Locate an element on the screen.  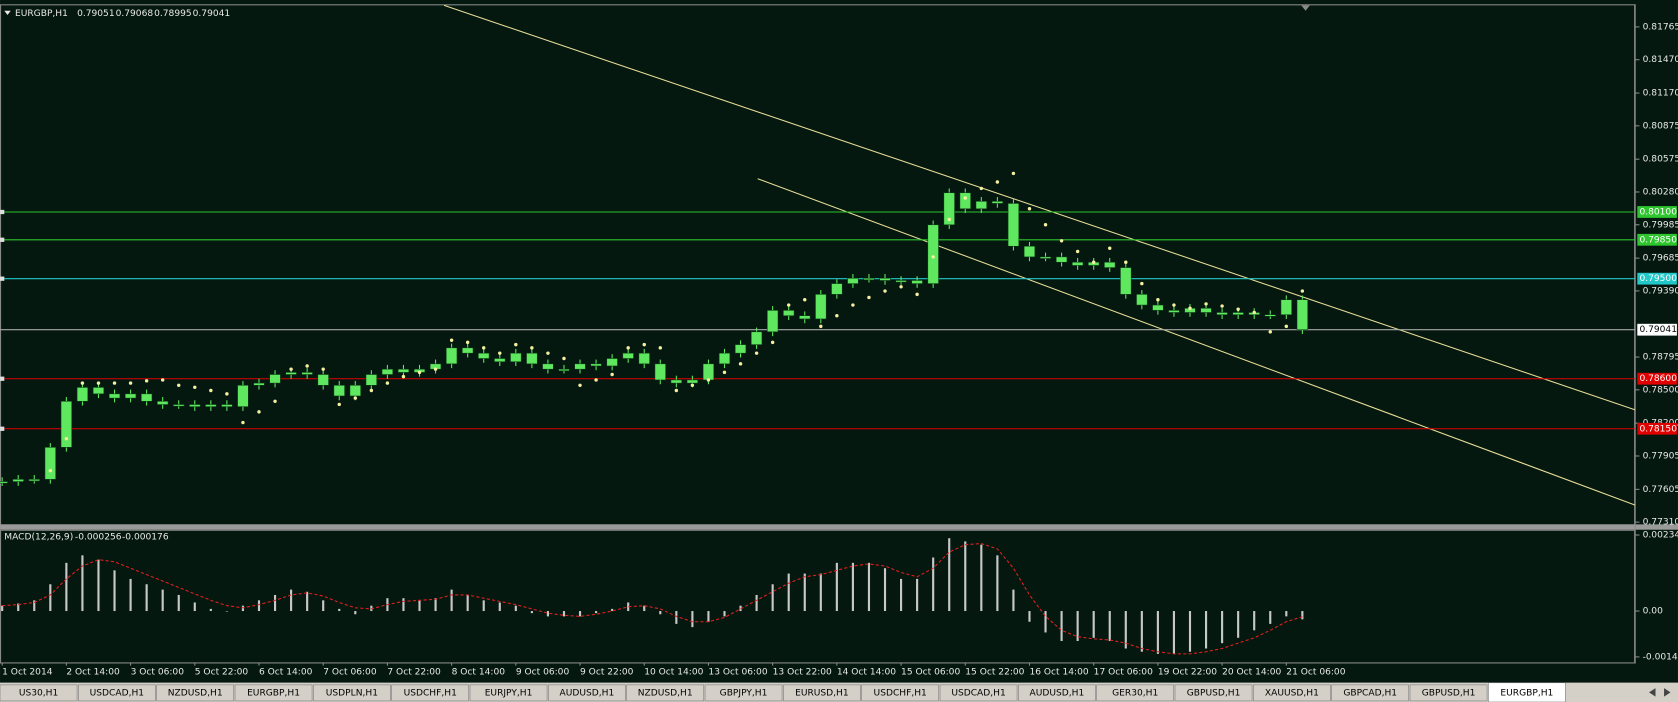
tab: GBPCAD,H1 is located at coordinates (1370, 693).